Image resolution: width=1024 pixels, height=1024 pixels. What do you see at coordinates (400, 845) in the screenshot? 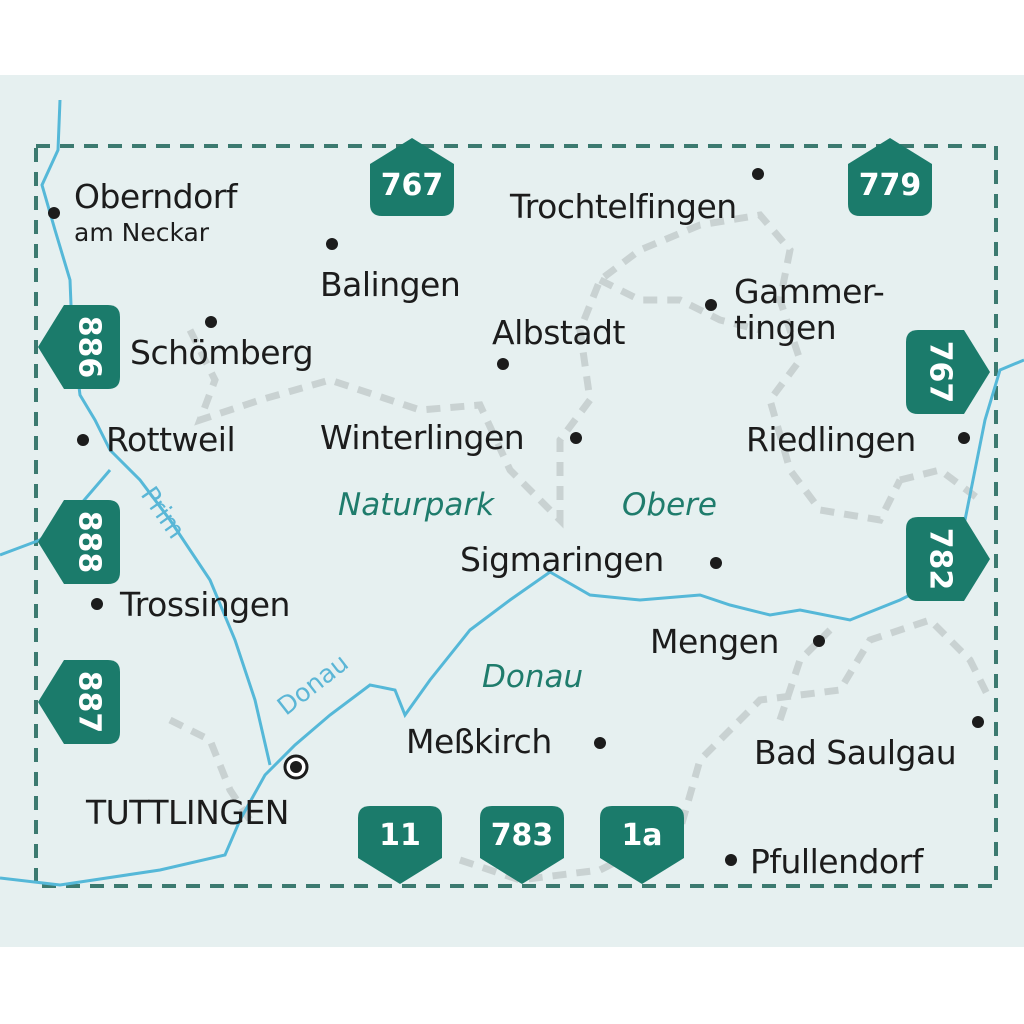
I see `adjacent-map-11-bottom: 11` at bounding box center [400, 845].